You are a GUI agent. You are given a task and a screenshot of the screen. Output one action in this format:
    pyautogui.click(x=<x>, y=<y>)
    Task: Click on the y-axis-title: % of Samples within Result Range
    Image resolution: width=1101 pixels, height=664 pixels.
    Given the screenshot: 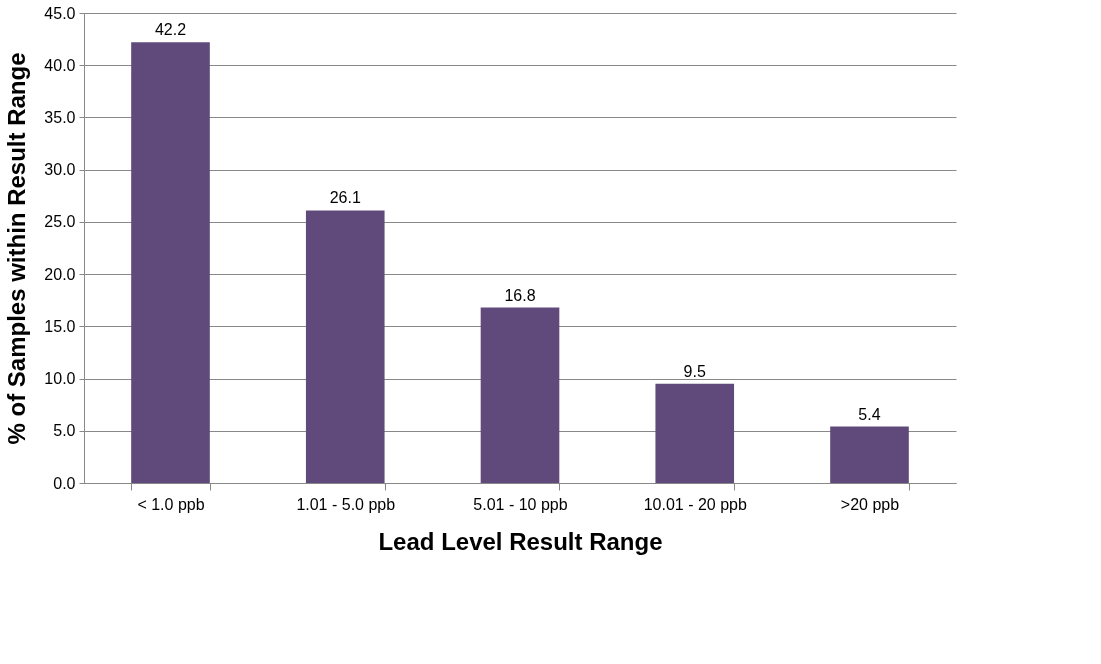 What is the action you would take?
    pyautogui.click(x=17, y=248)
    